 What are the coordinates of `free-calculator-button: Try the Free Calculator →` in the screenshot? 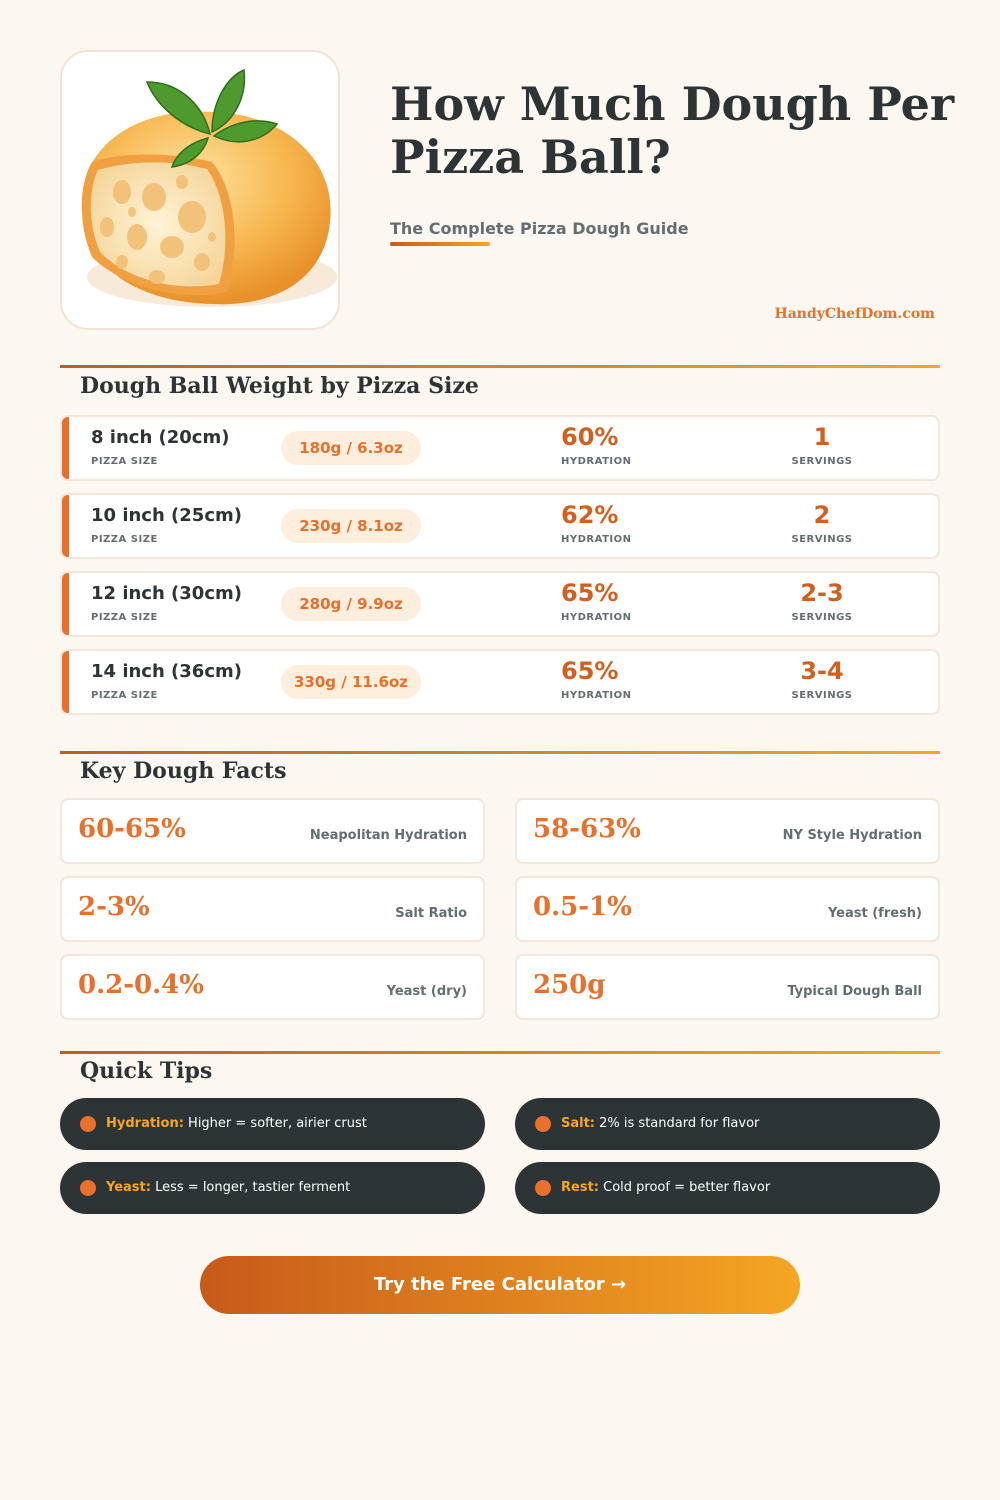 It's located at (500, 1285).